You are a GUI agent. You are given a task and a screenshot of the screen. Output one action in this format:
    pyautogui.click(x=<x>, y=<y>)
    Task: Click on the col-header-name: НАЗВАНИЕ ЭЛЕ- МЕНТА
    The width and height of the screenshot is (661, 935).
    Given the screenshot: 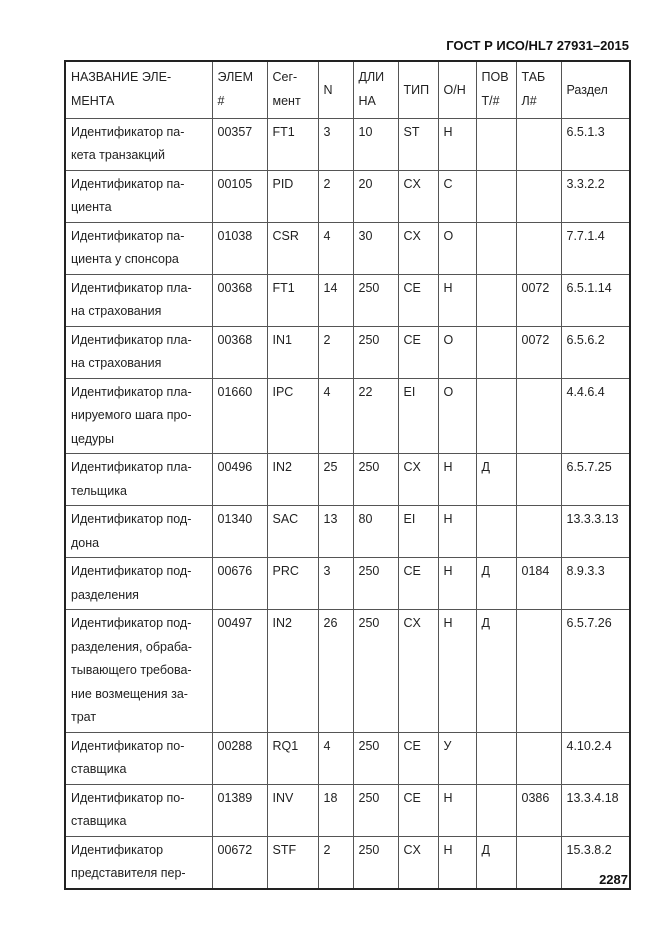 What is the action you would take?
    pyautogui.click(x=138, y=89)
    